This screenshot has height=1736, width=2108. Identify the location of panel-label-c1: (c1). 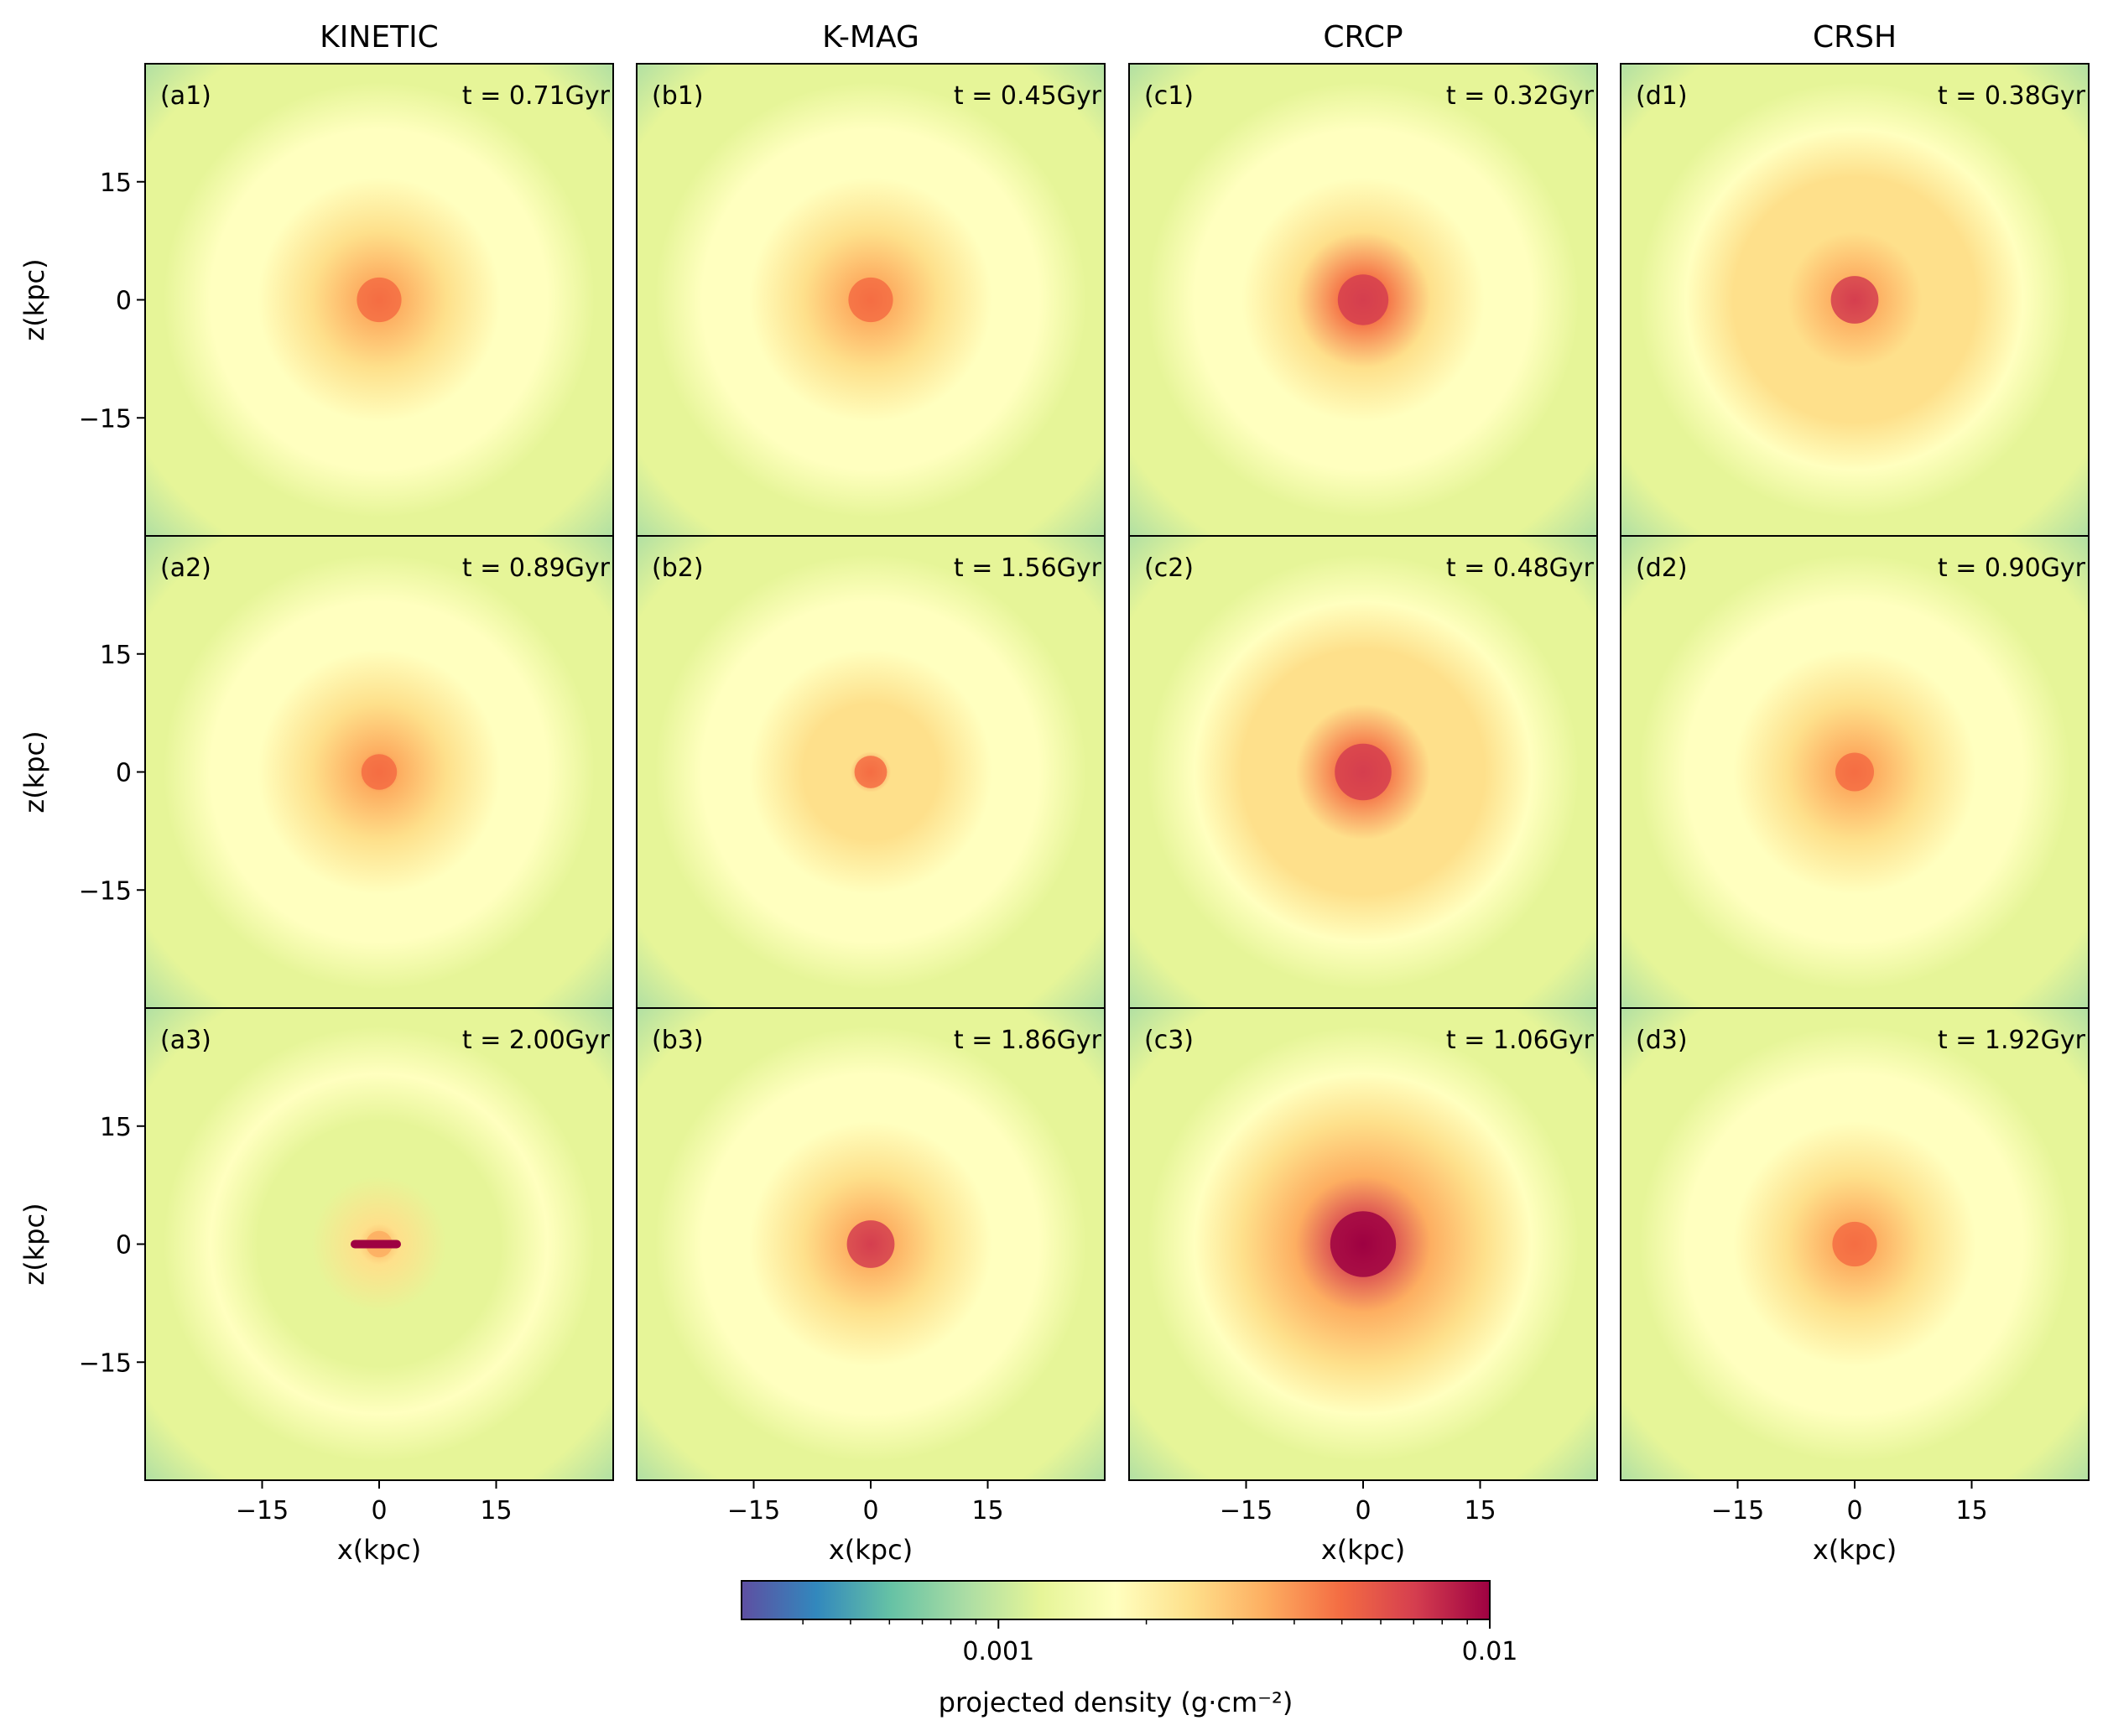
(1169, 96).